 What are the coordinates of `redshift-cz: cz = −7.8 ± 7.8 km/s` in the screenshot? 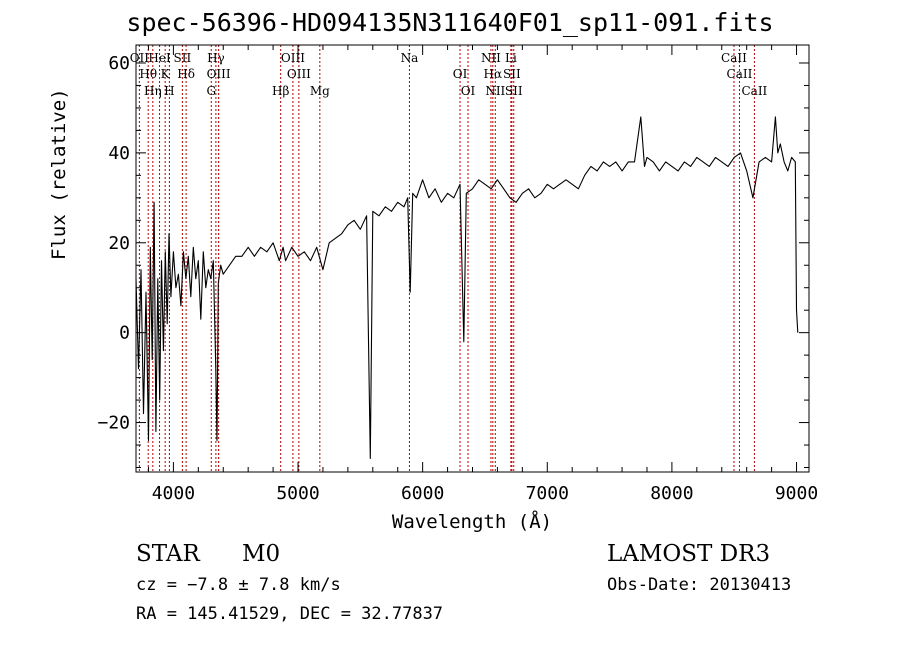 It's located at (238, 585).